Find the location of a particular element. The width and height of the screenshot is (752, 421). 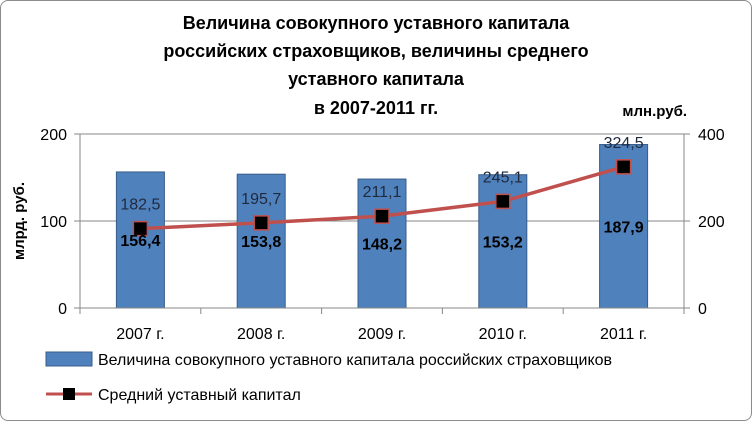

left-axis-tick-label: 100 is located at coordinates (53, 222).